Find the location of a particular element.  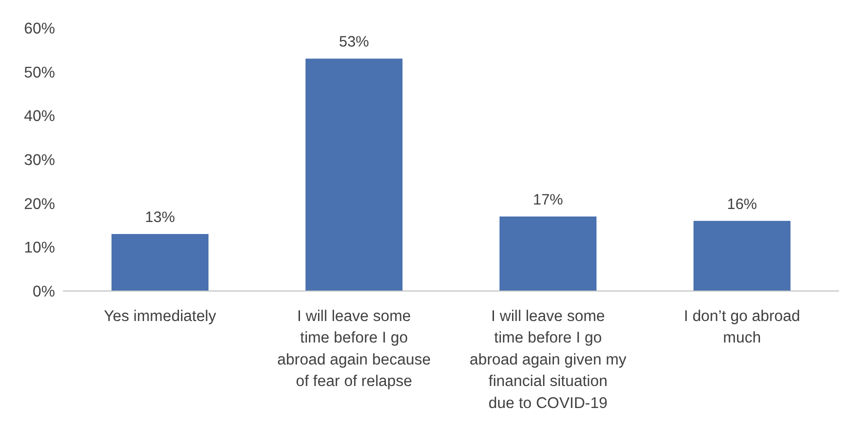

y-tick-label: 0% is located at coordinates (44, 292).